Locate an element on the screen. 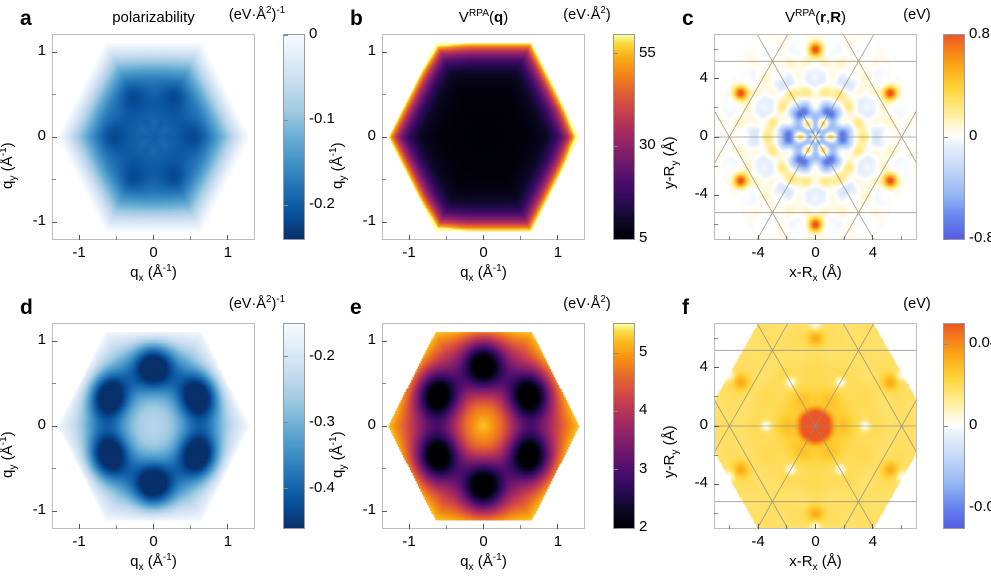 The height and width of the screenshot is (585, 991). panel-title-c: VRPA(r,R) is located at coordinates (815, 17).